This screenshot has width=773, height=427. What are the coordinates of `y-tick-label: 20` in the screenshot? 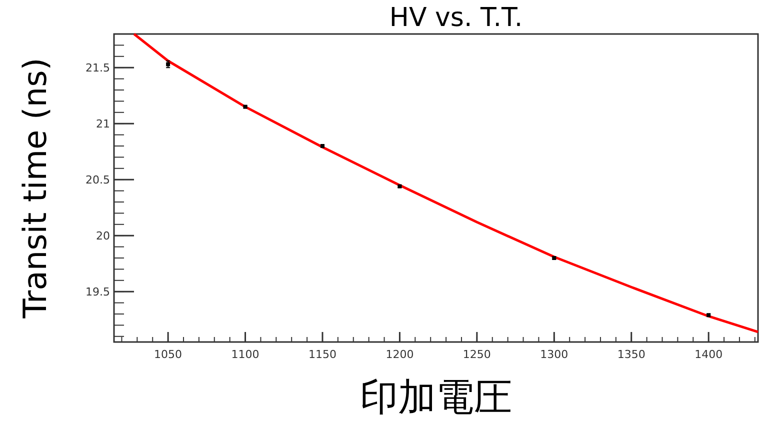 It's located at (103, 236).